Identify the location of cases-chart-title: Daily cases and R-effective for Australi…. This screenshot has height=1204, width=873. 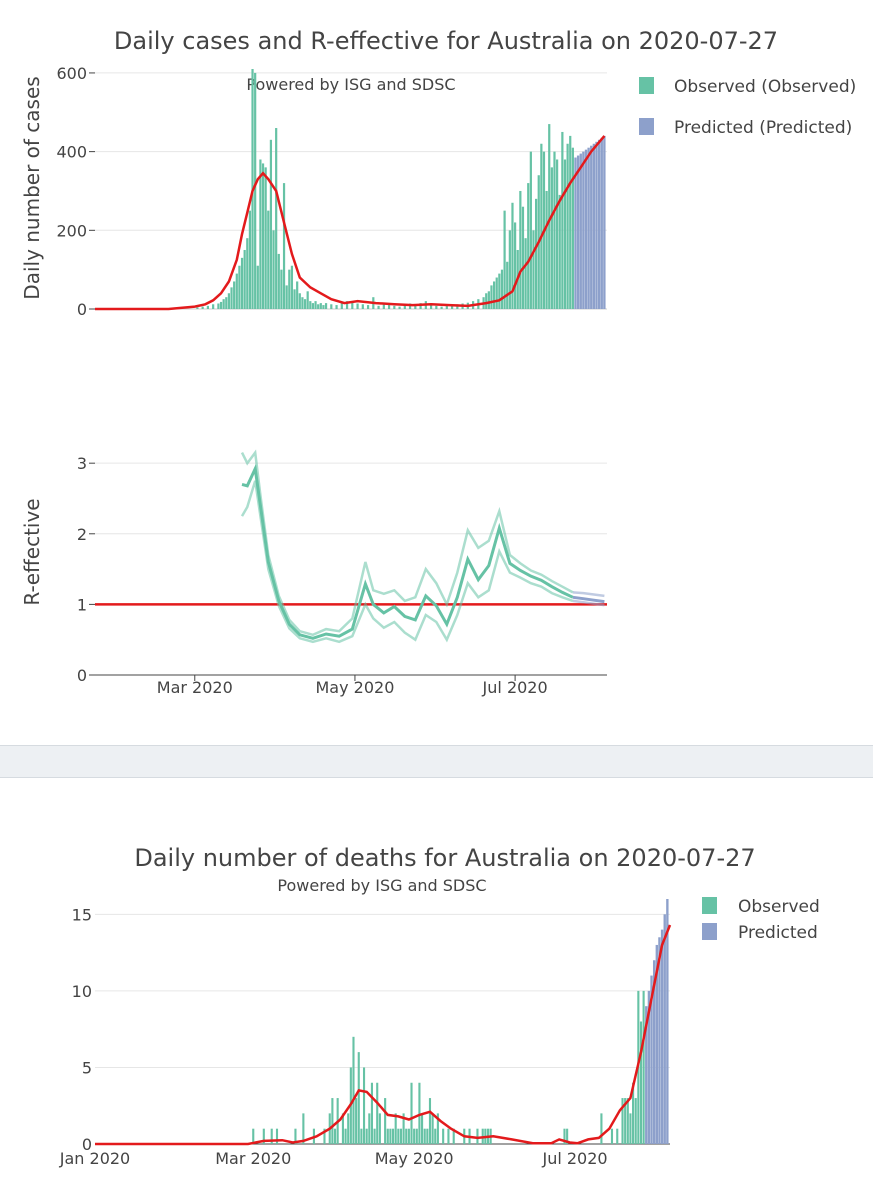
(446, 41).